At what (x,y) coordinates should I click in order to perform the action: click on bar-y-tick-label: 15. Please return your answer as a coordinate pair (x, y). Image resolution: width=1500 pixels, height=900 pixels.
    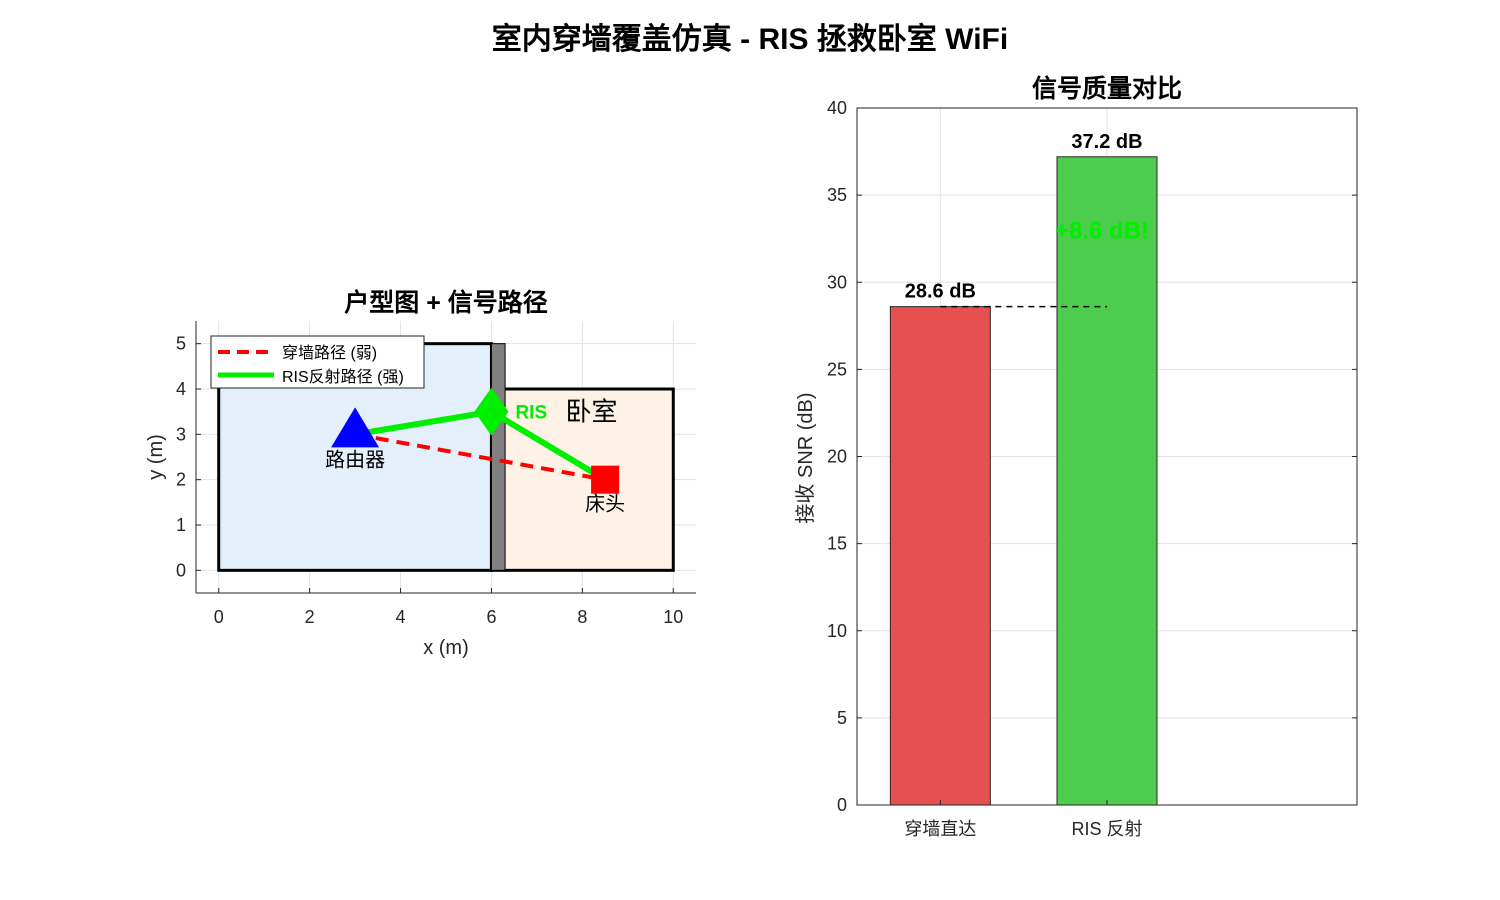
    Looking at the image, I should click on (837, 544).